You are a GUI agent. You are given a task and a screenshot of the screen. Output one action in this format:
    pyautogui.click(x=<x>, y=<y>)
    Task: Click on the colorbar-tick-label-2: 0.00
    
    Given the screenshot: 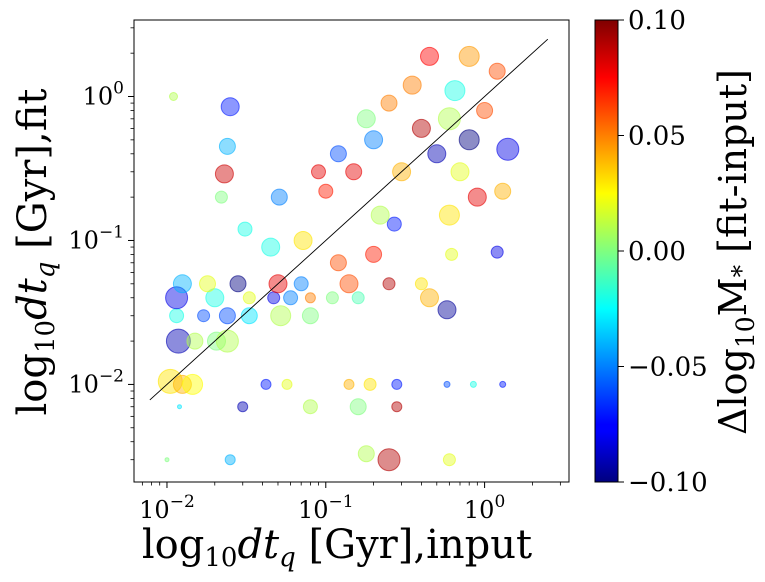 What is the action you would take?
    pyautogui.click(x=657, y=252)
    